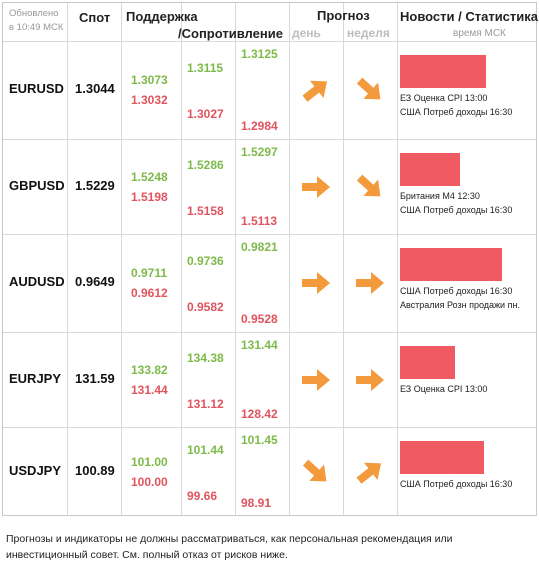  I want to click on symbol-label: GBPUSD, so click(37, 185).